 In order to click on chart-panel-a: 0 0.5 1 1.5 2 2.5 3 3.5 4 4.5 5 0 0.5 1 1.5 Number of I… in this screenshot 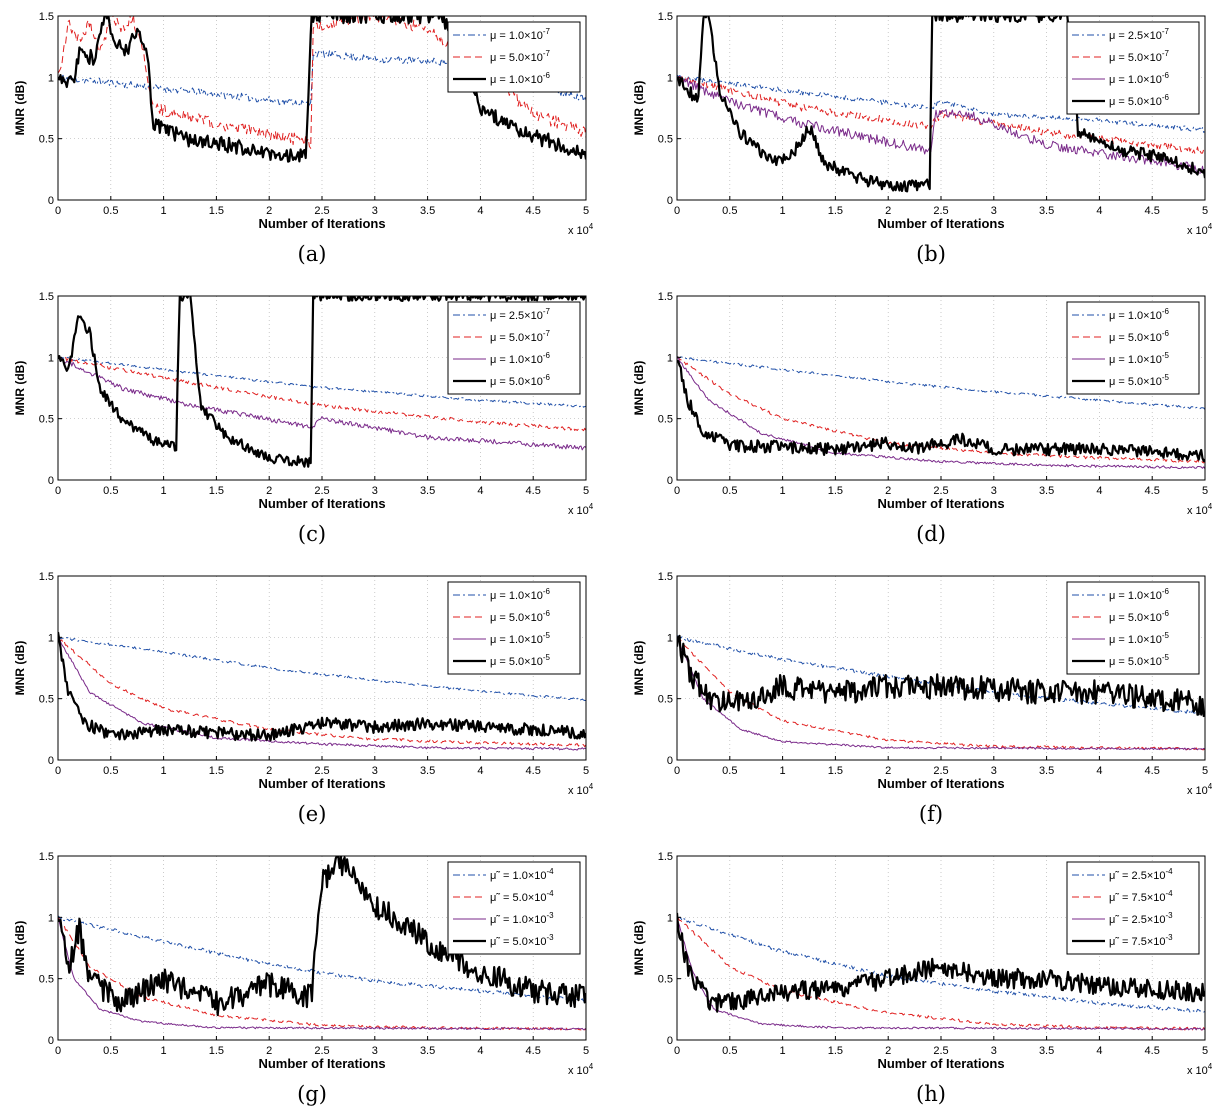, I will do `click(303, 138)`.